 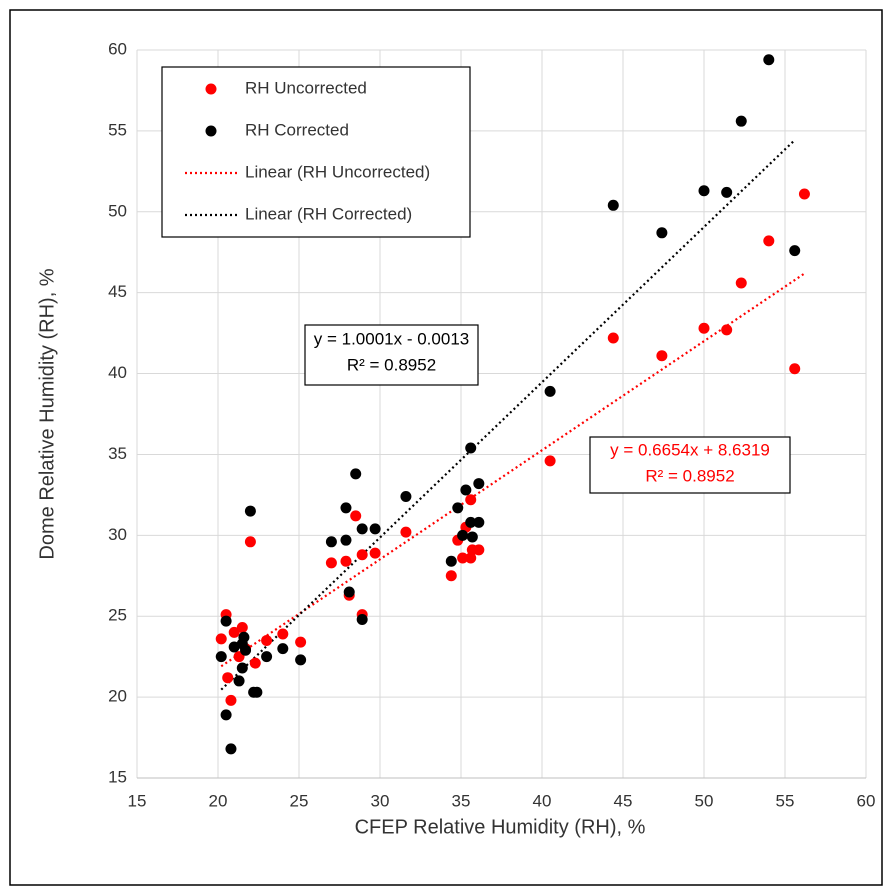 What do you see at coordinates (704, 800) in the screenshot?
I see `x-tick-label: 50` at bounding box center [704, 800].